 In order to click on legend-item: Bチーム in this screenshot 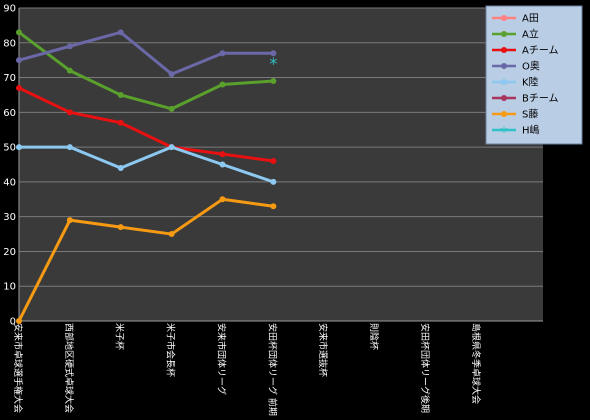, I will do `click(525, 99)`.